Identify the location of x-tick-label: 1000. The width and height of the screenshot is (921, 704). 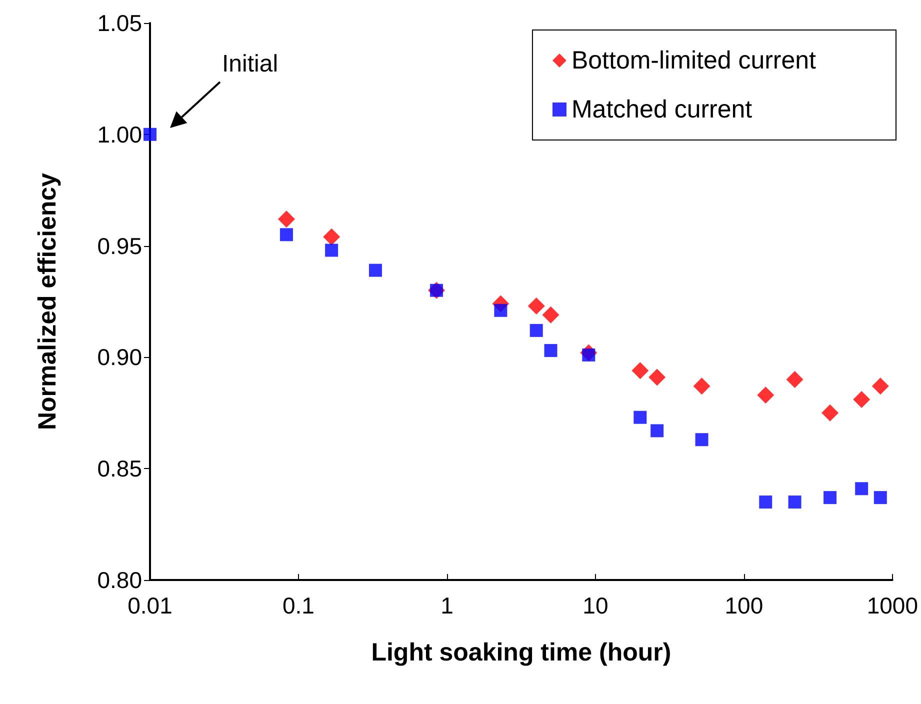
(892, 605).